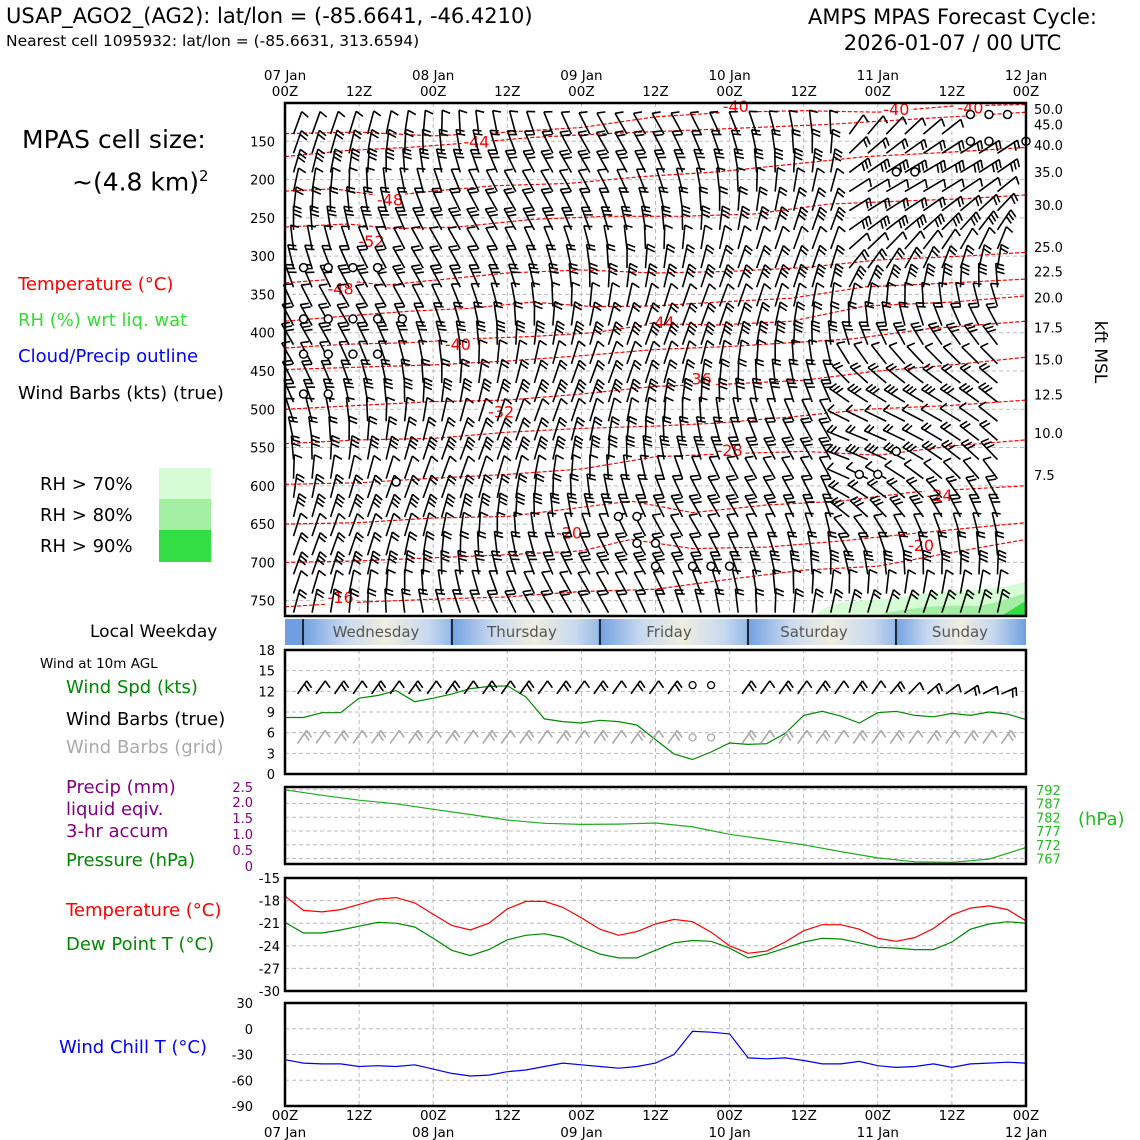 The height and width of the screenshot is (1140, 1140). What do you see at coordinates (262, 372) in the screenshot?
I see `pressure-tick-label: 450` at bounding box center [262, 372].